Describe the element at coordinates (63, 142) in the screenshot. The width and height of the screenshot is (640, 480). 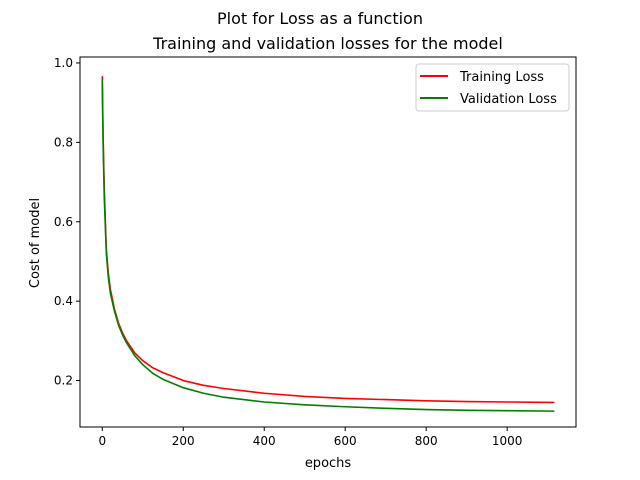
I see `y-tick-label: 0.8` at that location.